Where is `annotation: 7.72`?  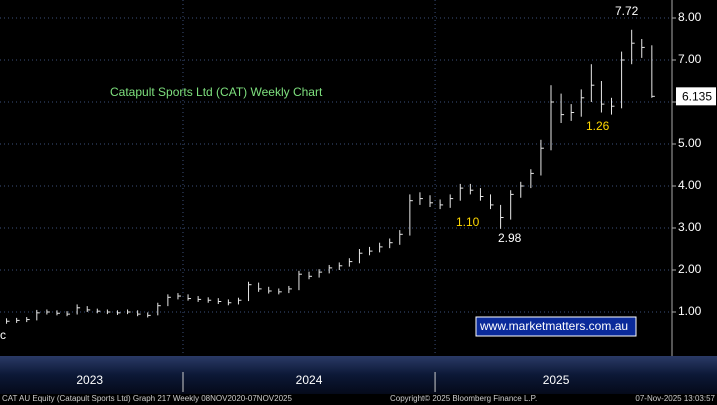 annotation: 7.72 is located at coordinates (627, 11).